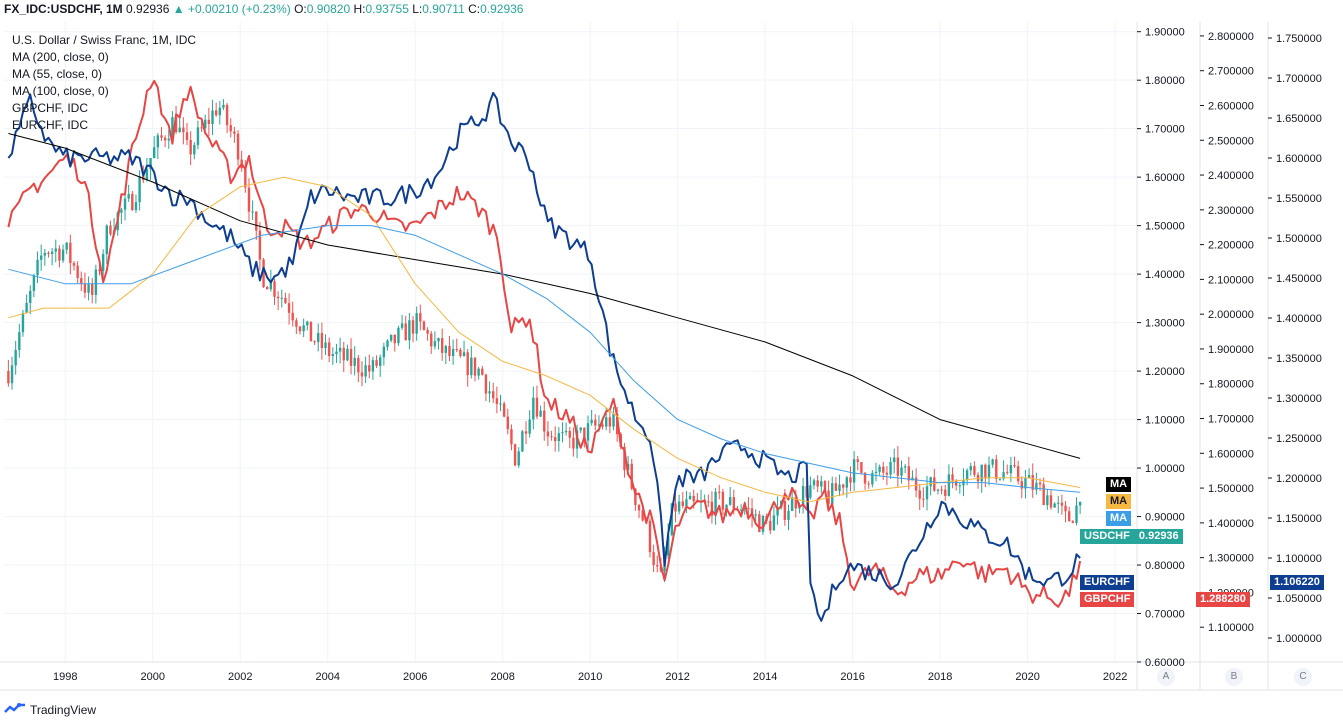 The width and height of the screenshot is (1343, 724). What do you see at coordinates (63, 9) in the screenshot?
I see `symbol-name: FX_IDC:USDCHF, 1M` at bounding box center [63, 9].